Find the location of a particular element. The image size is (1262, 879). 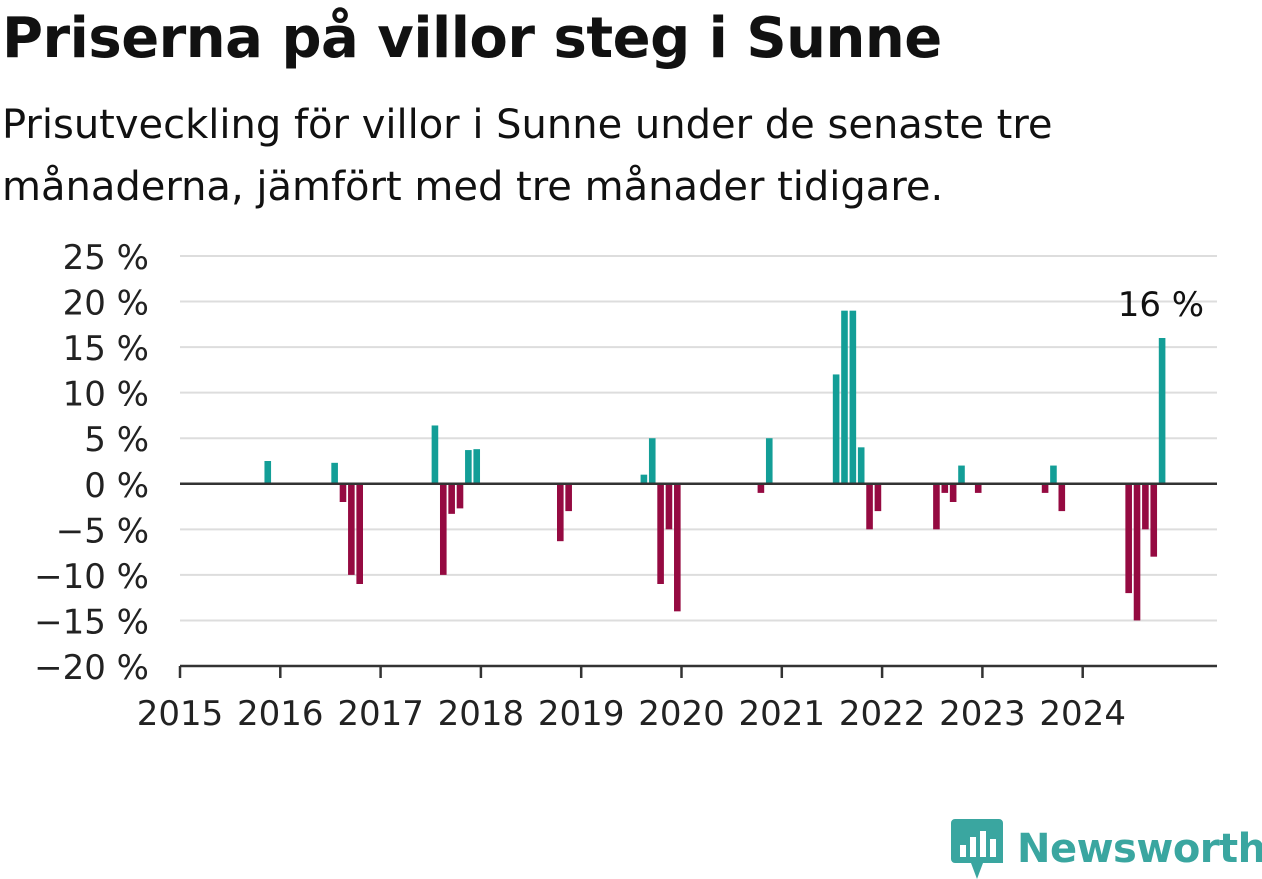

newsworthy-logo-icon is located at coordinates (977, 849).